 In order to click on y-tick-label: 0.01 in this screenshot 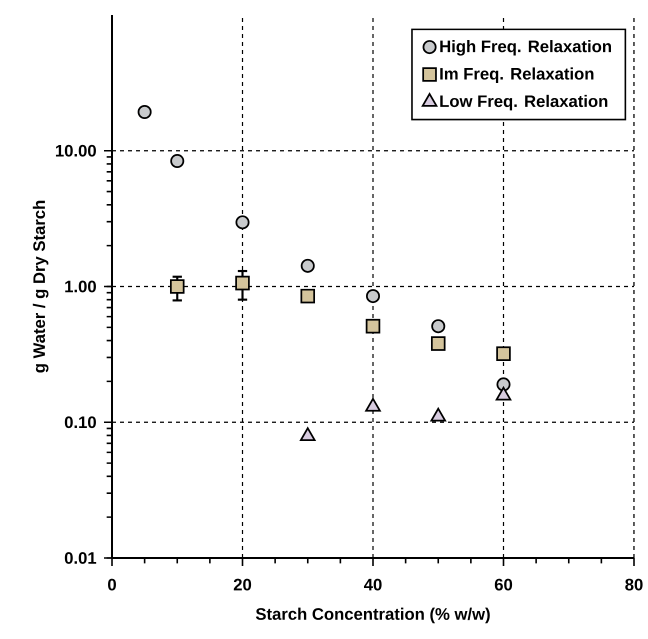, I will do `click(80, 558)`.